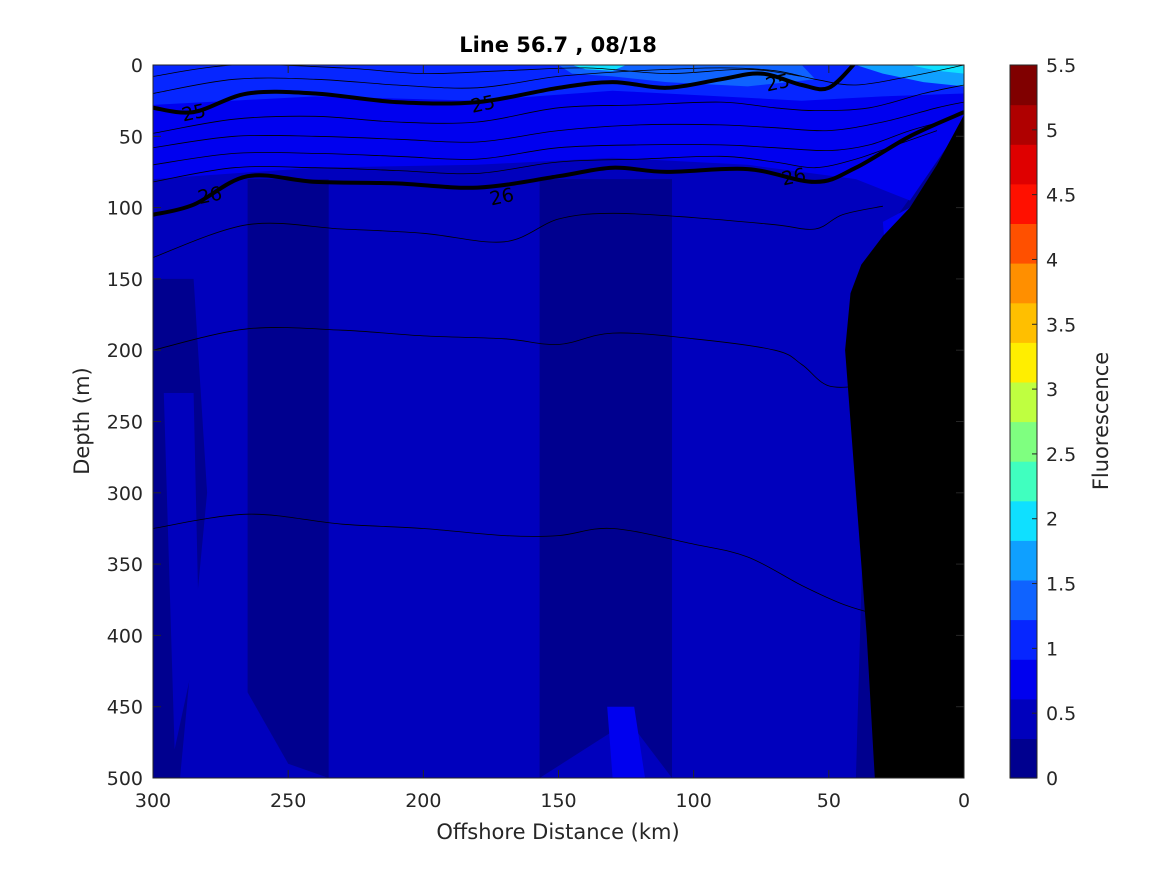  Describe the element at coordinates (1052, 520) in the screenshot. I see `colorbar-tick-label-4: 2` at that location.